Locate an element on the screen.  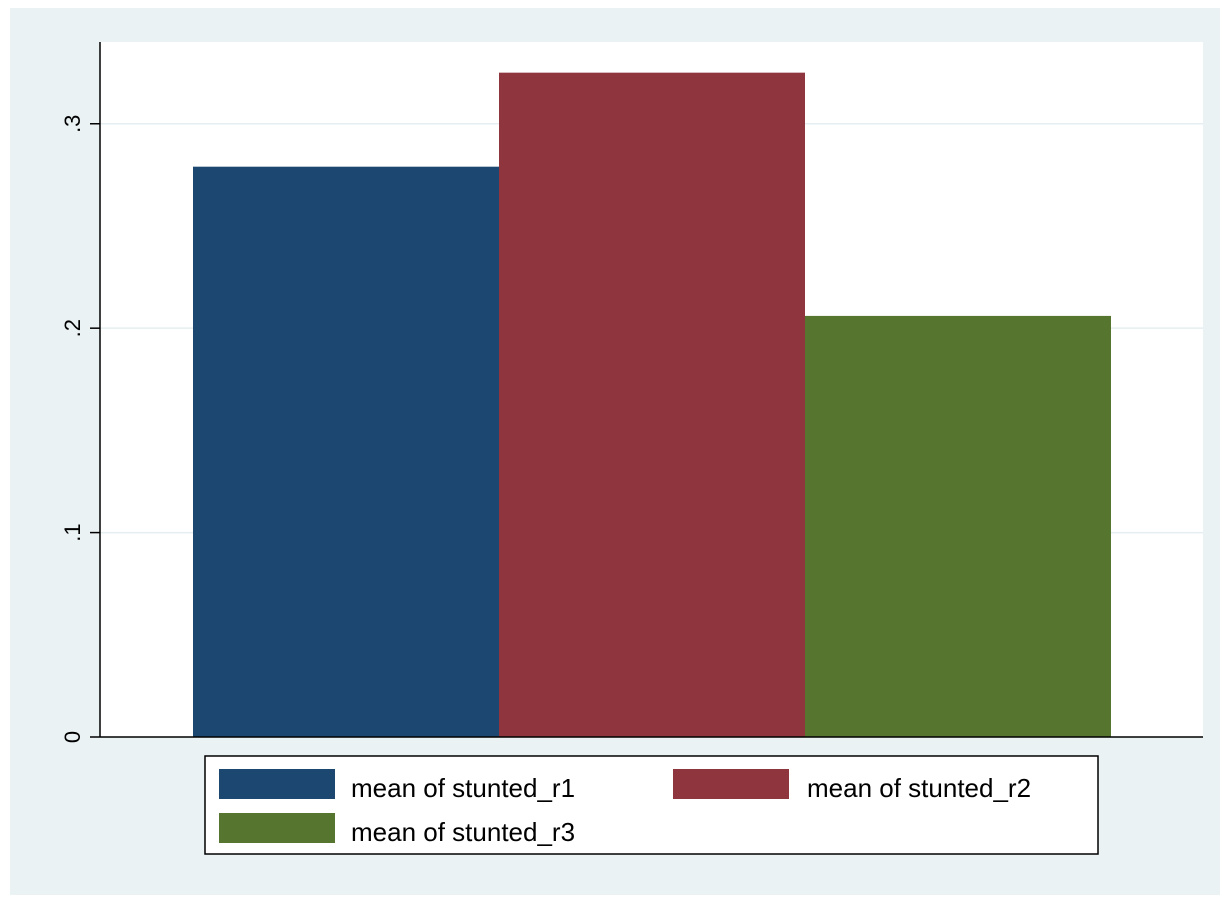
y-tick-label: .2 is located at coordinates (72, 328).